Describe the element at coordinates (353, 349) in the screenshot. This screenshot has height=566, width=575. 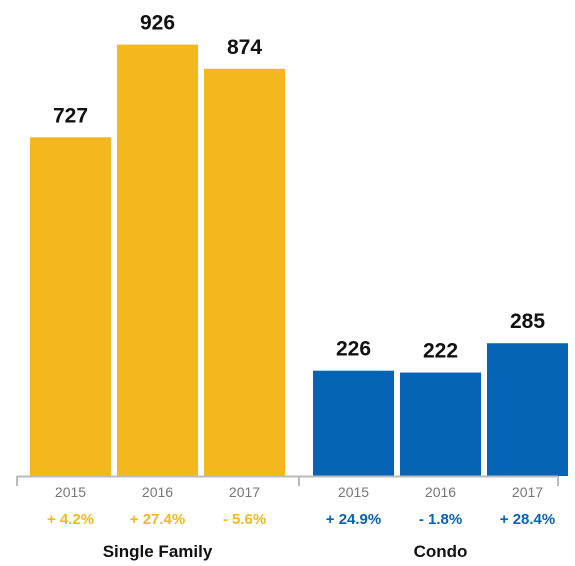
I see `value-label-condo-2015: 226` at that location.